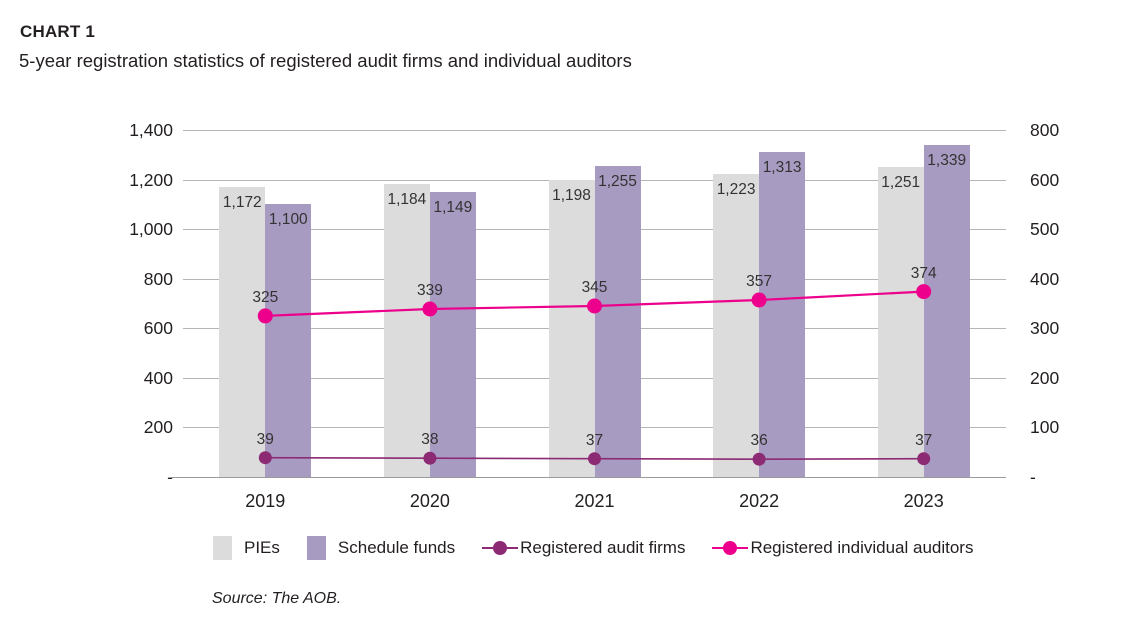  I want to click on point-value-label: 39, so click(265, 439).